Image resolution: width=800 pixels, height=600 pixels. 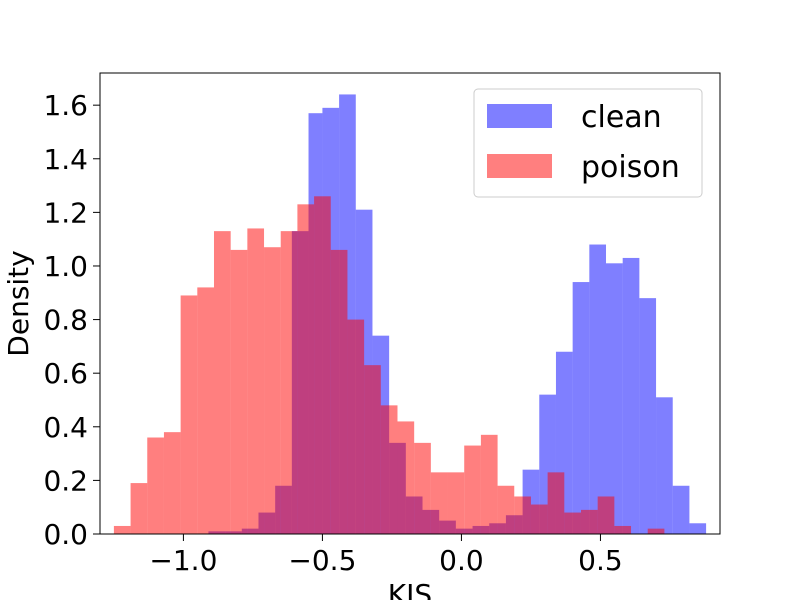 What do you see at coordinates (519, 116) in the screenshot?
I see `legend-swatch-clean` at bounding box center [519, 116].